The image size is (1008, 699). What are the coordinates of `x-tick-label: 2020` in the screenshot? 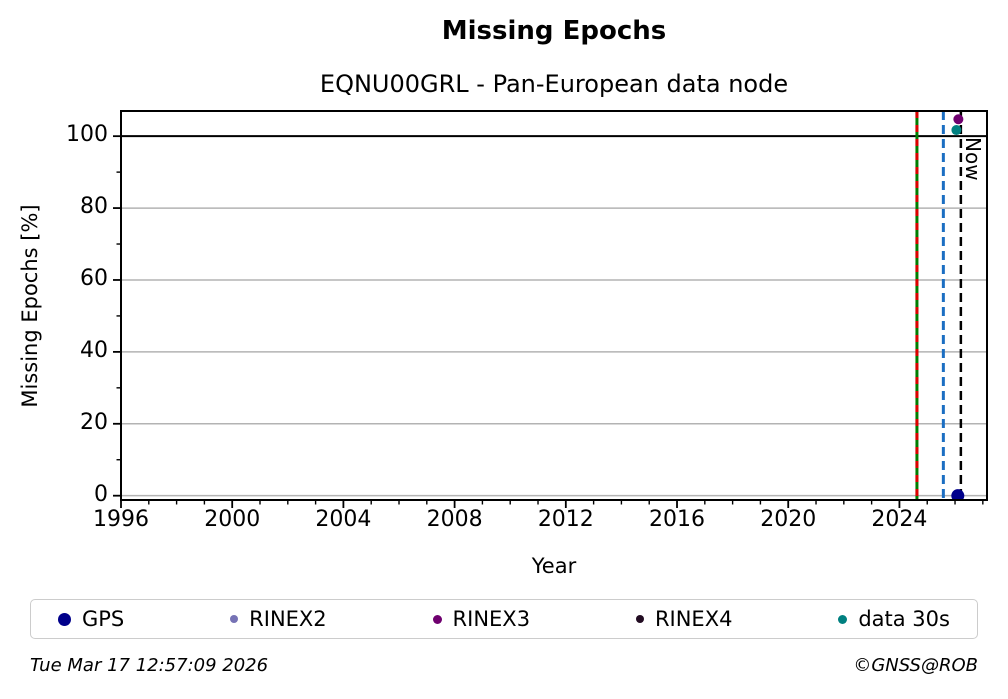 It's located at (788, 519).